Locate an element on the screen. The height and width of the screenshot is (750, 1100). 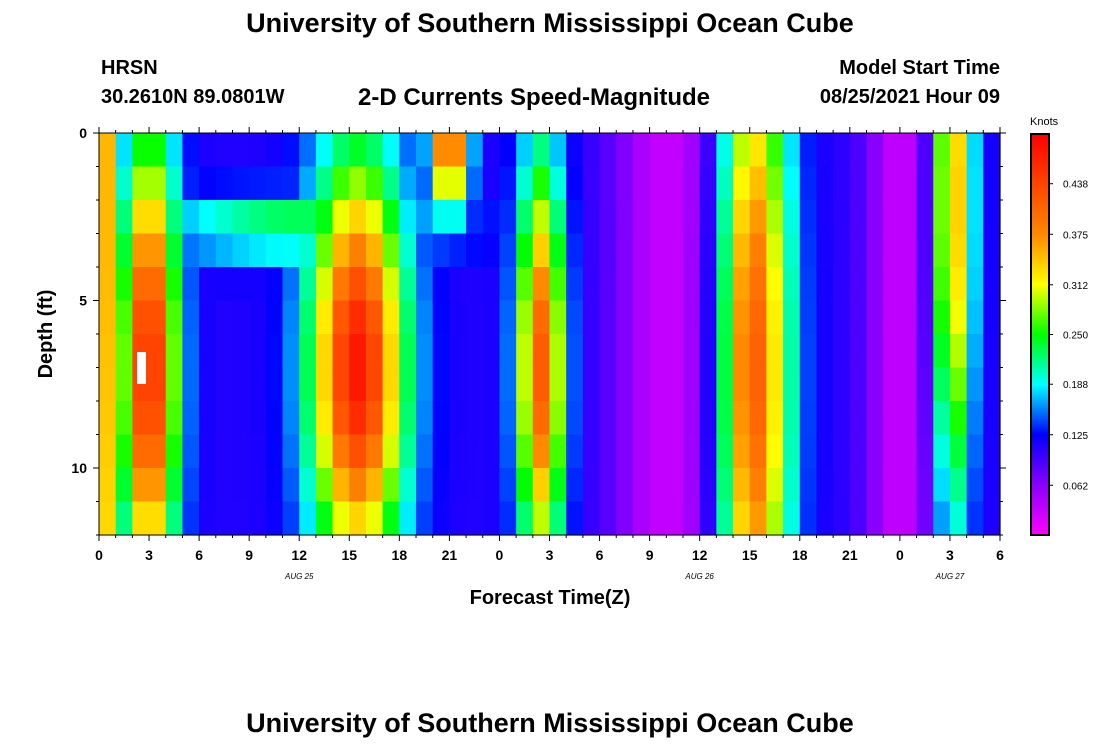
x-tick-label: 9 is located at coordinates (650, 555).